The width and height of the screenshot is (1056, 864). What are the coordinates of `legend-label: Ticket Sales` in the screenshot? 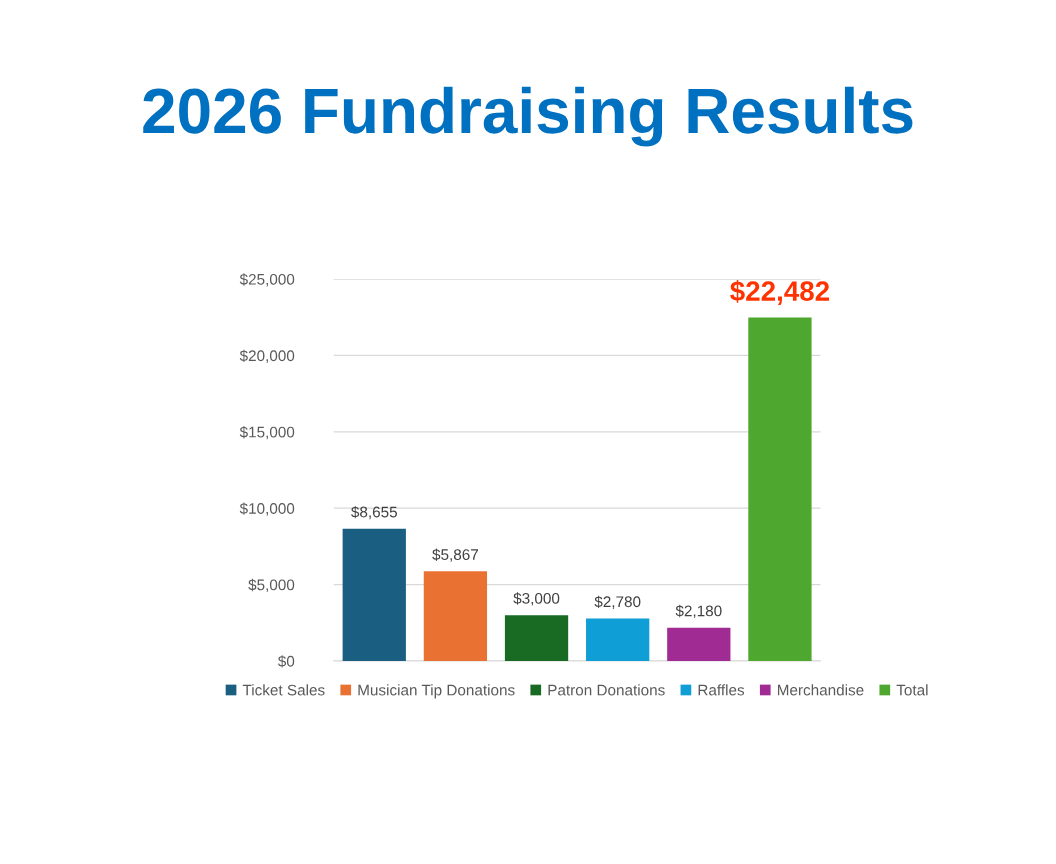 It's located at (283, 690).